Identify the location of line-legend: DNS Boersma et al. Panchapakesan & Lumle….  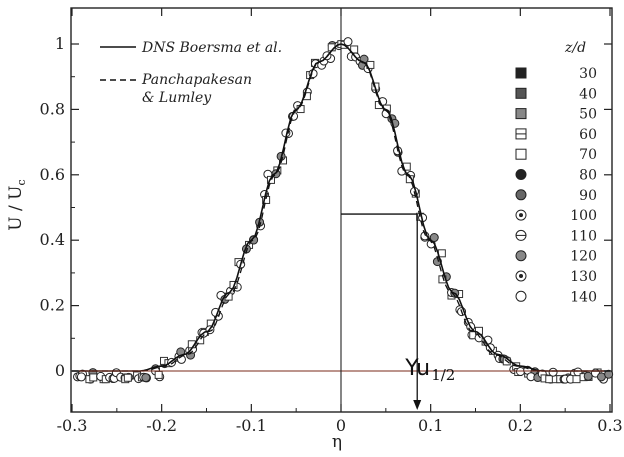
(191, 73).